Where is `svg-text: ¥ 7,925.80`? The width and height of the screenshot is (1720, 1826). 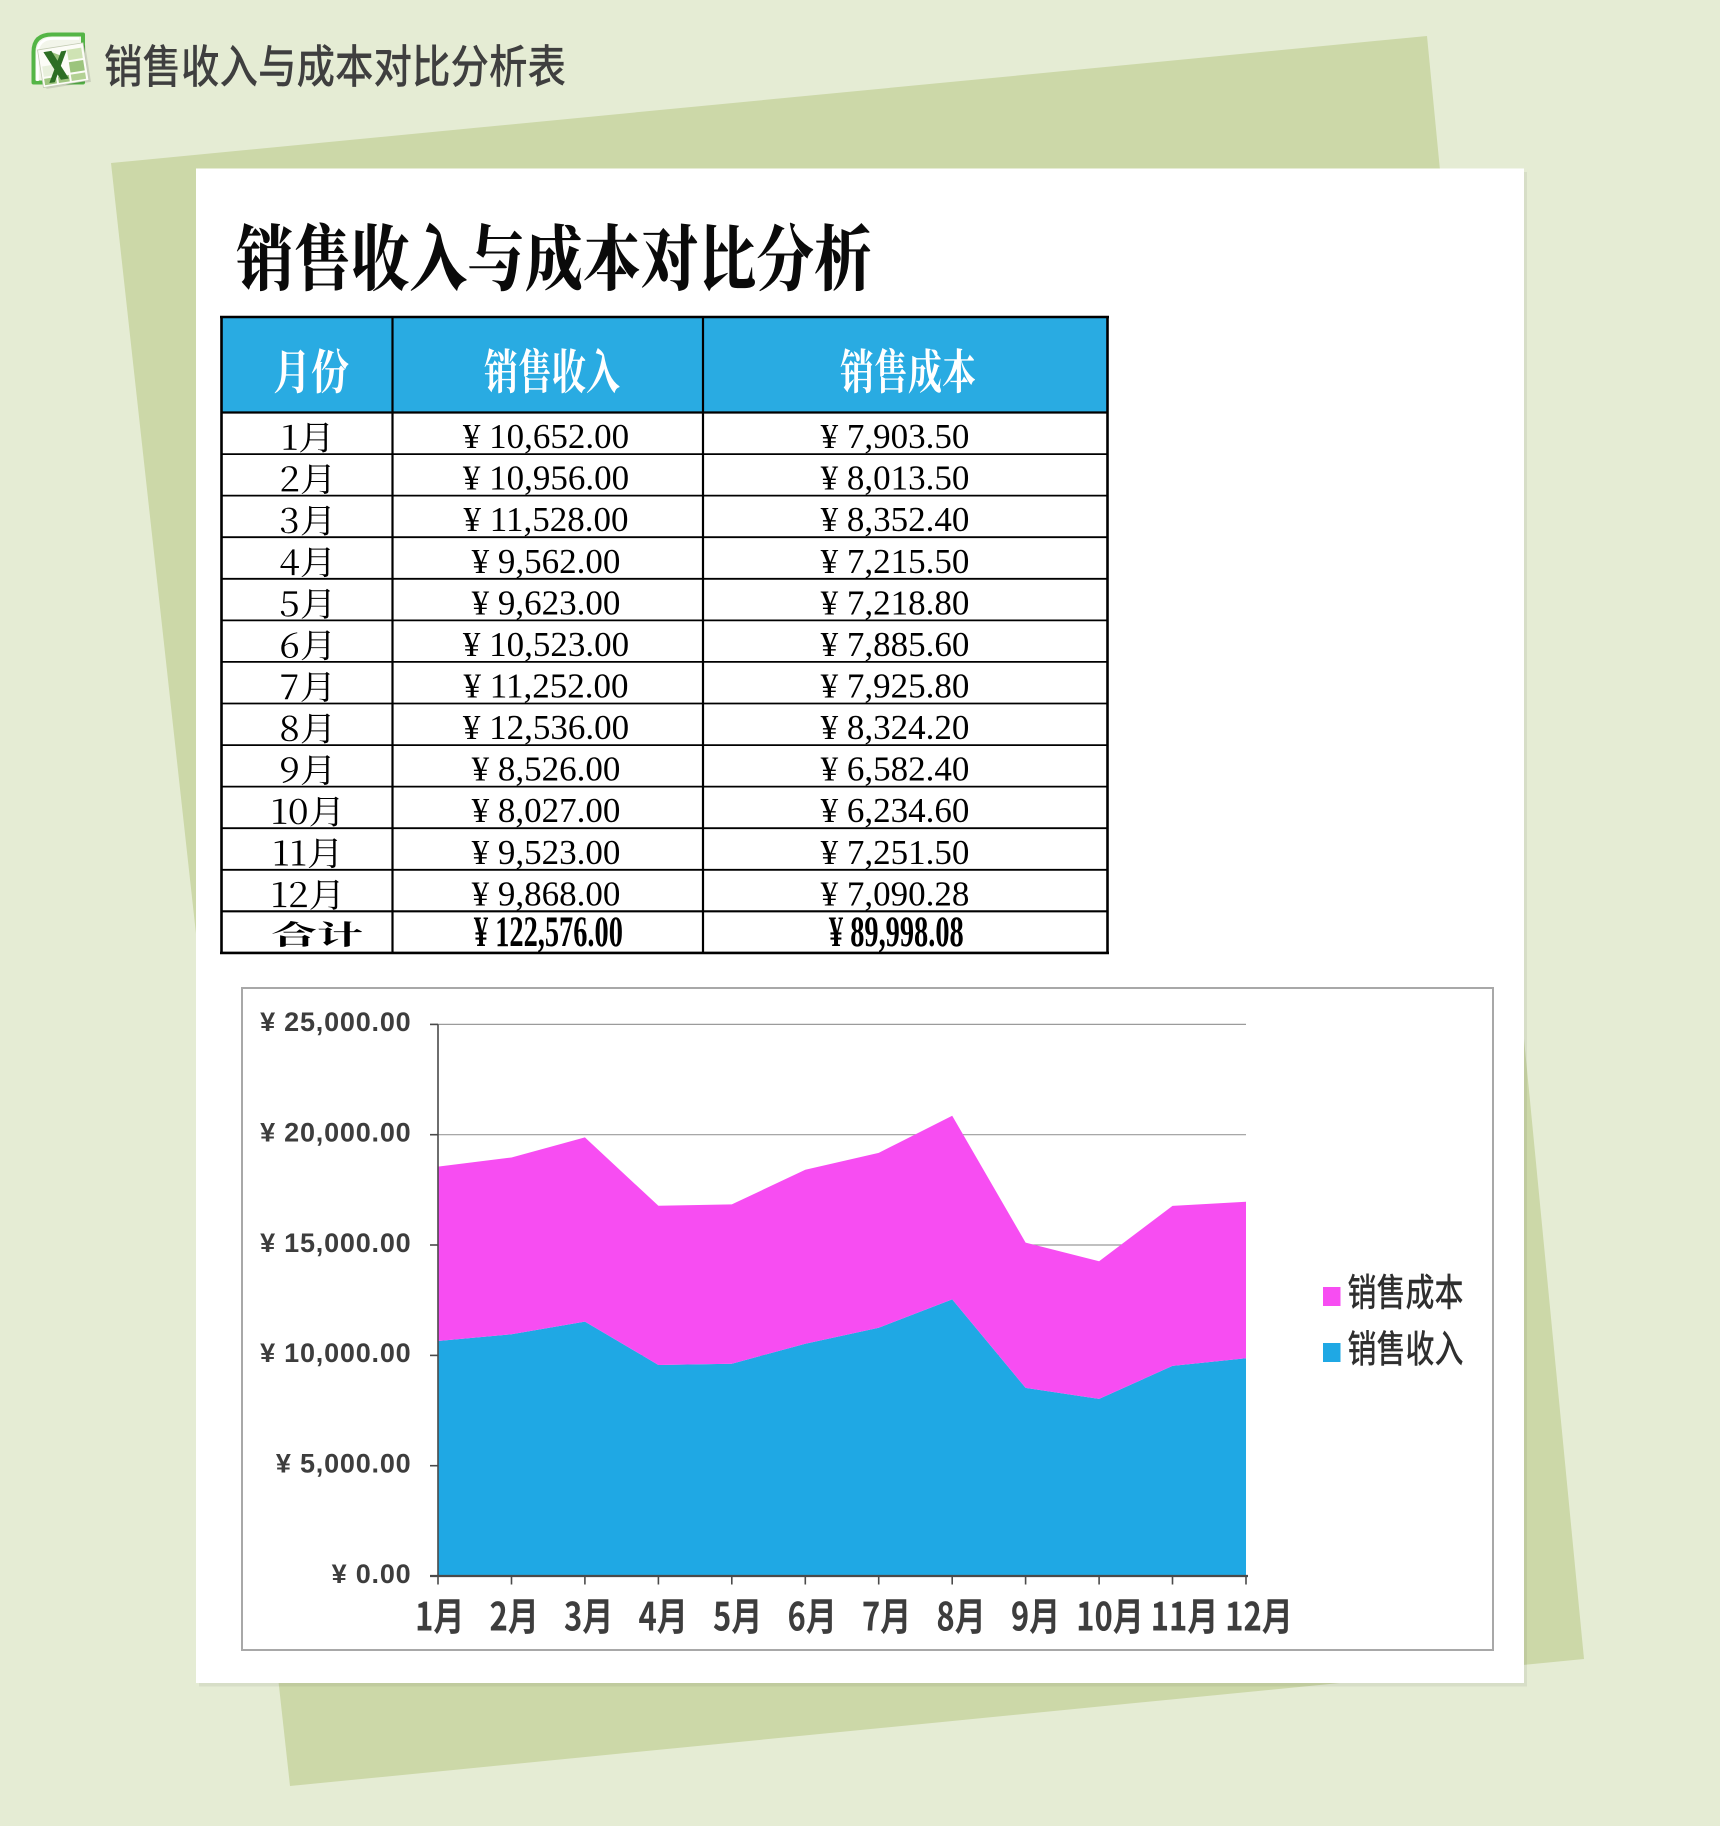 svg-text: ¥ 7,925.80 is located at coordinates (895, 686).